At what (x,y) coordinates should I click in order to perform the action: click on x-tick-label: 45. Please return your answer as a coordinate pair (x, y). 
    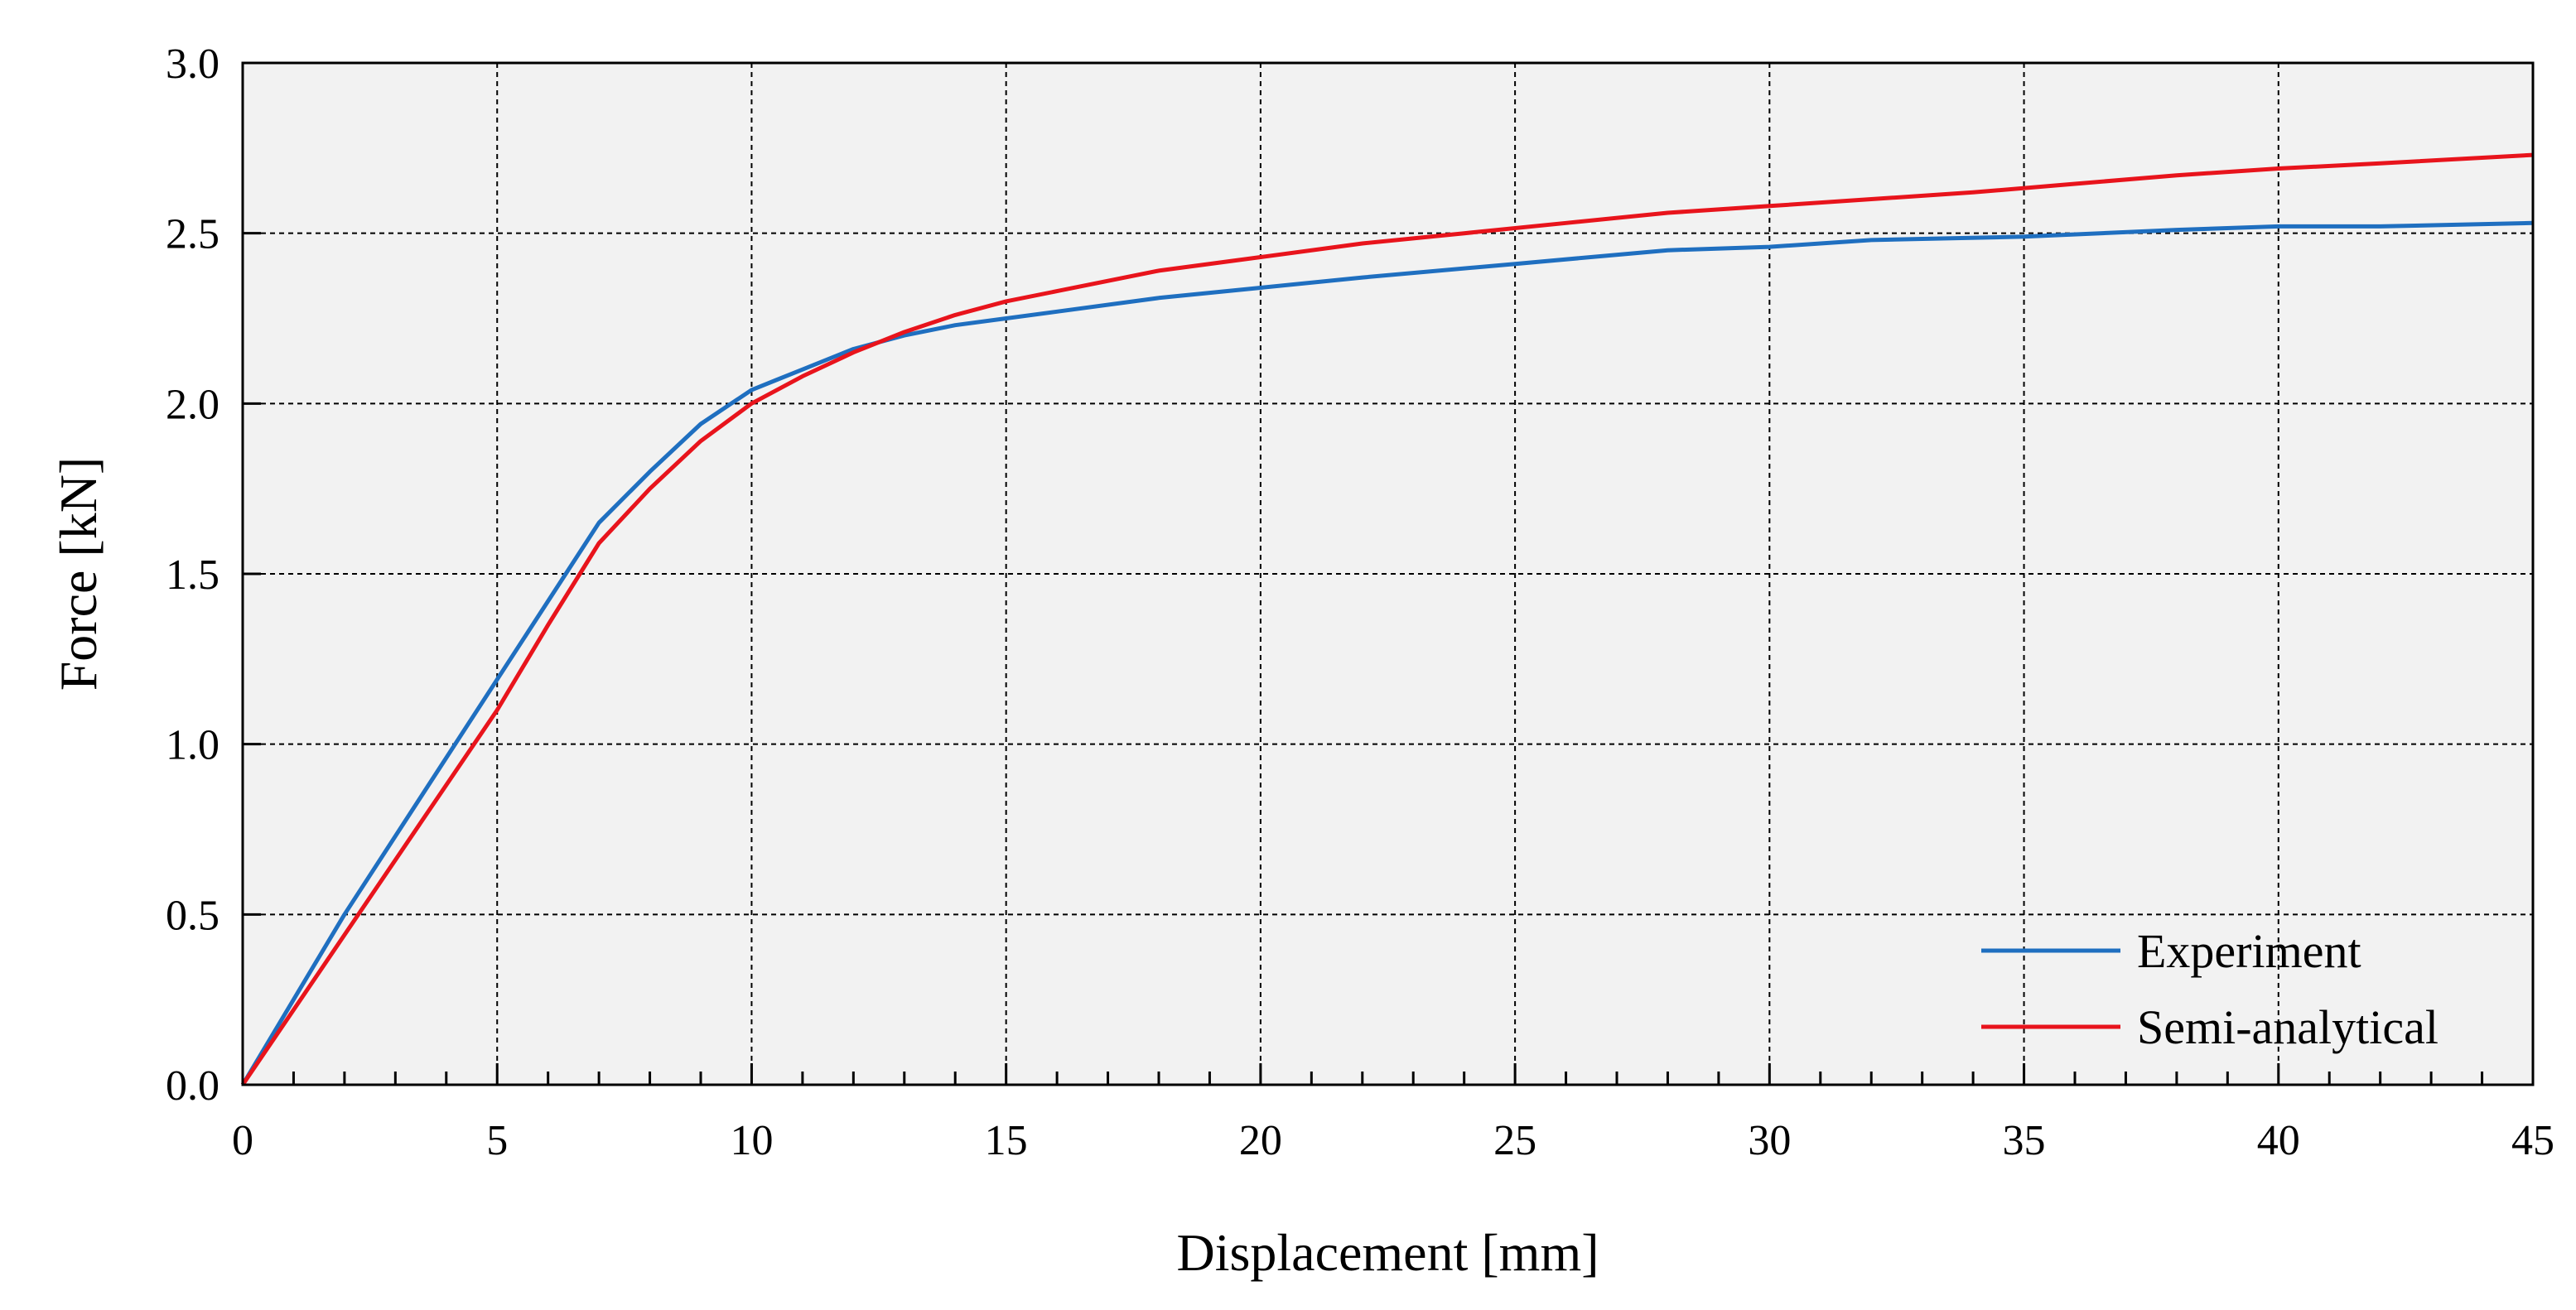
    Looking at the image, I should click on (2533, 1140).